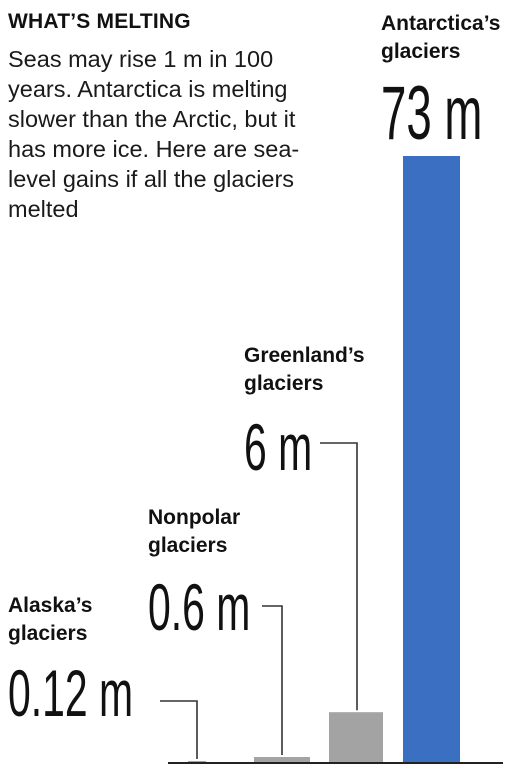 The image size is (527, 773). Describe the element at coordinates (179, 730) in the screenshot. I see `leader-line-alaska` at that location.